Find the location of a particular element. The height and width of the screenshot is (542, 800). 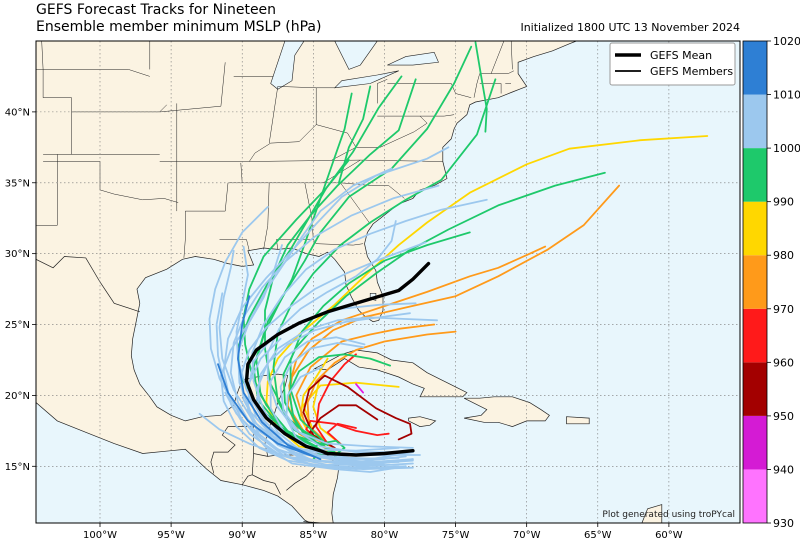

title-line-2: Ensemble member minimum MSLP (hPa) is located at coordinates (179, 27).